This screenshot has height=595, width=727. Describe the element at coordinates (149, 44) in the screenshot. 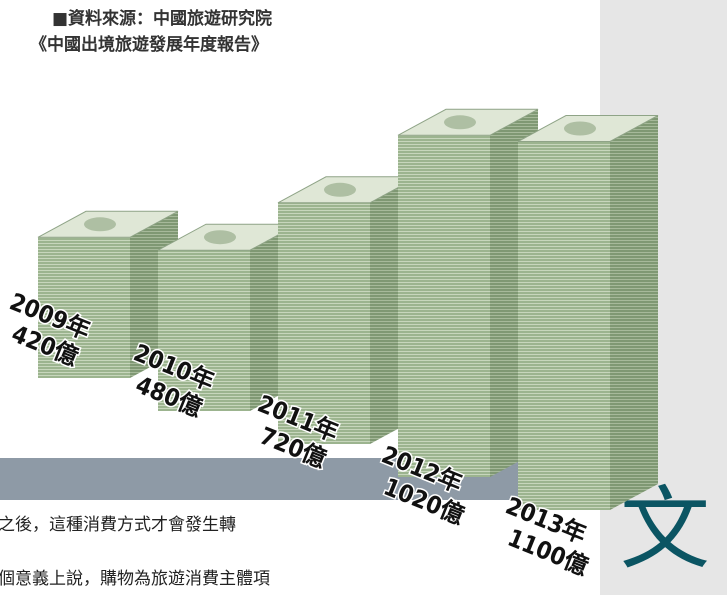

I see `report-line: 《中國出境旅遊發展年度報告》` at that location.